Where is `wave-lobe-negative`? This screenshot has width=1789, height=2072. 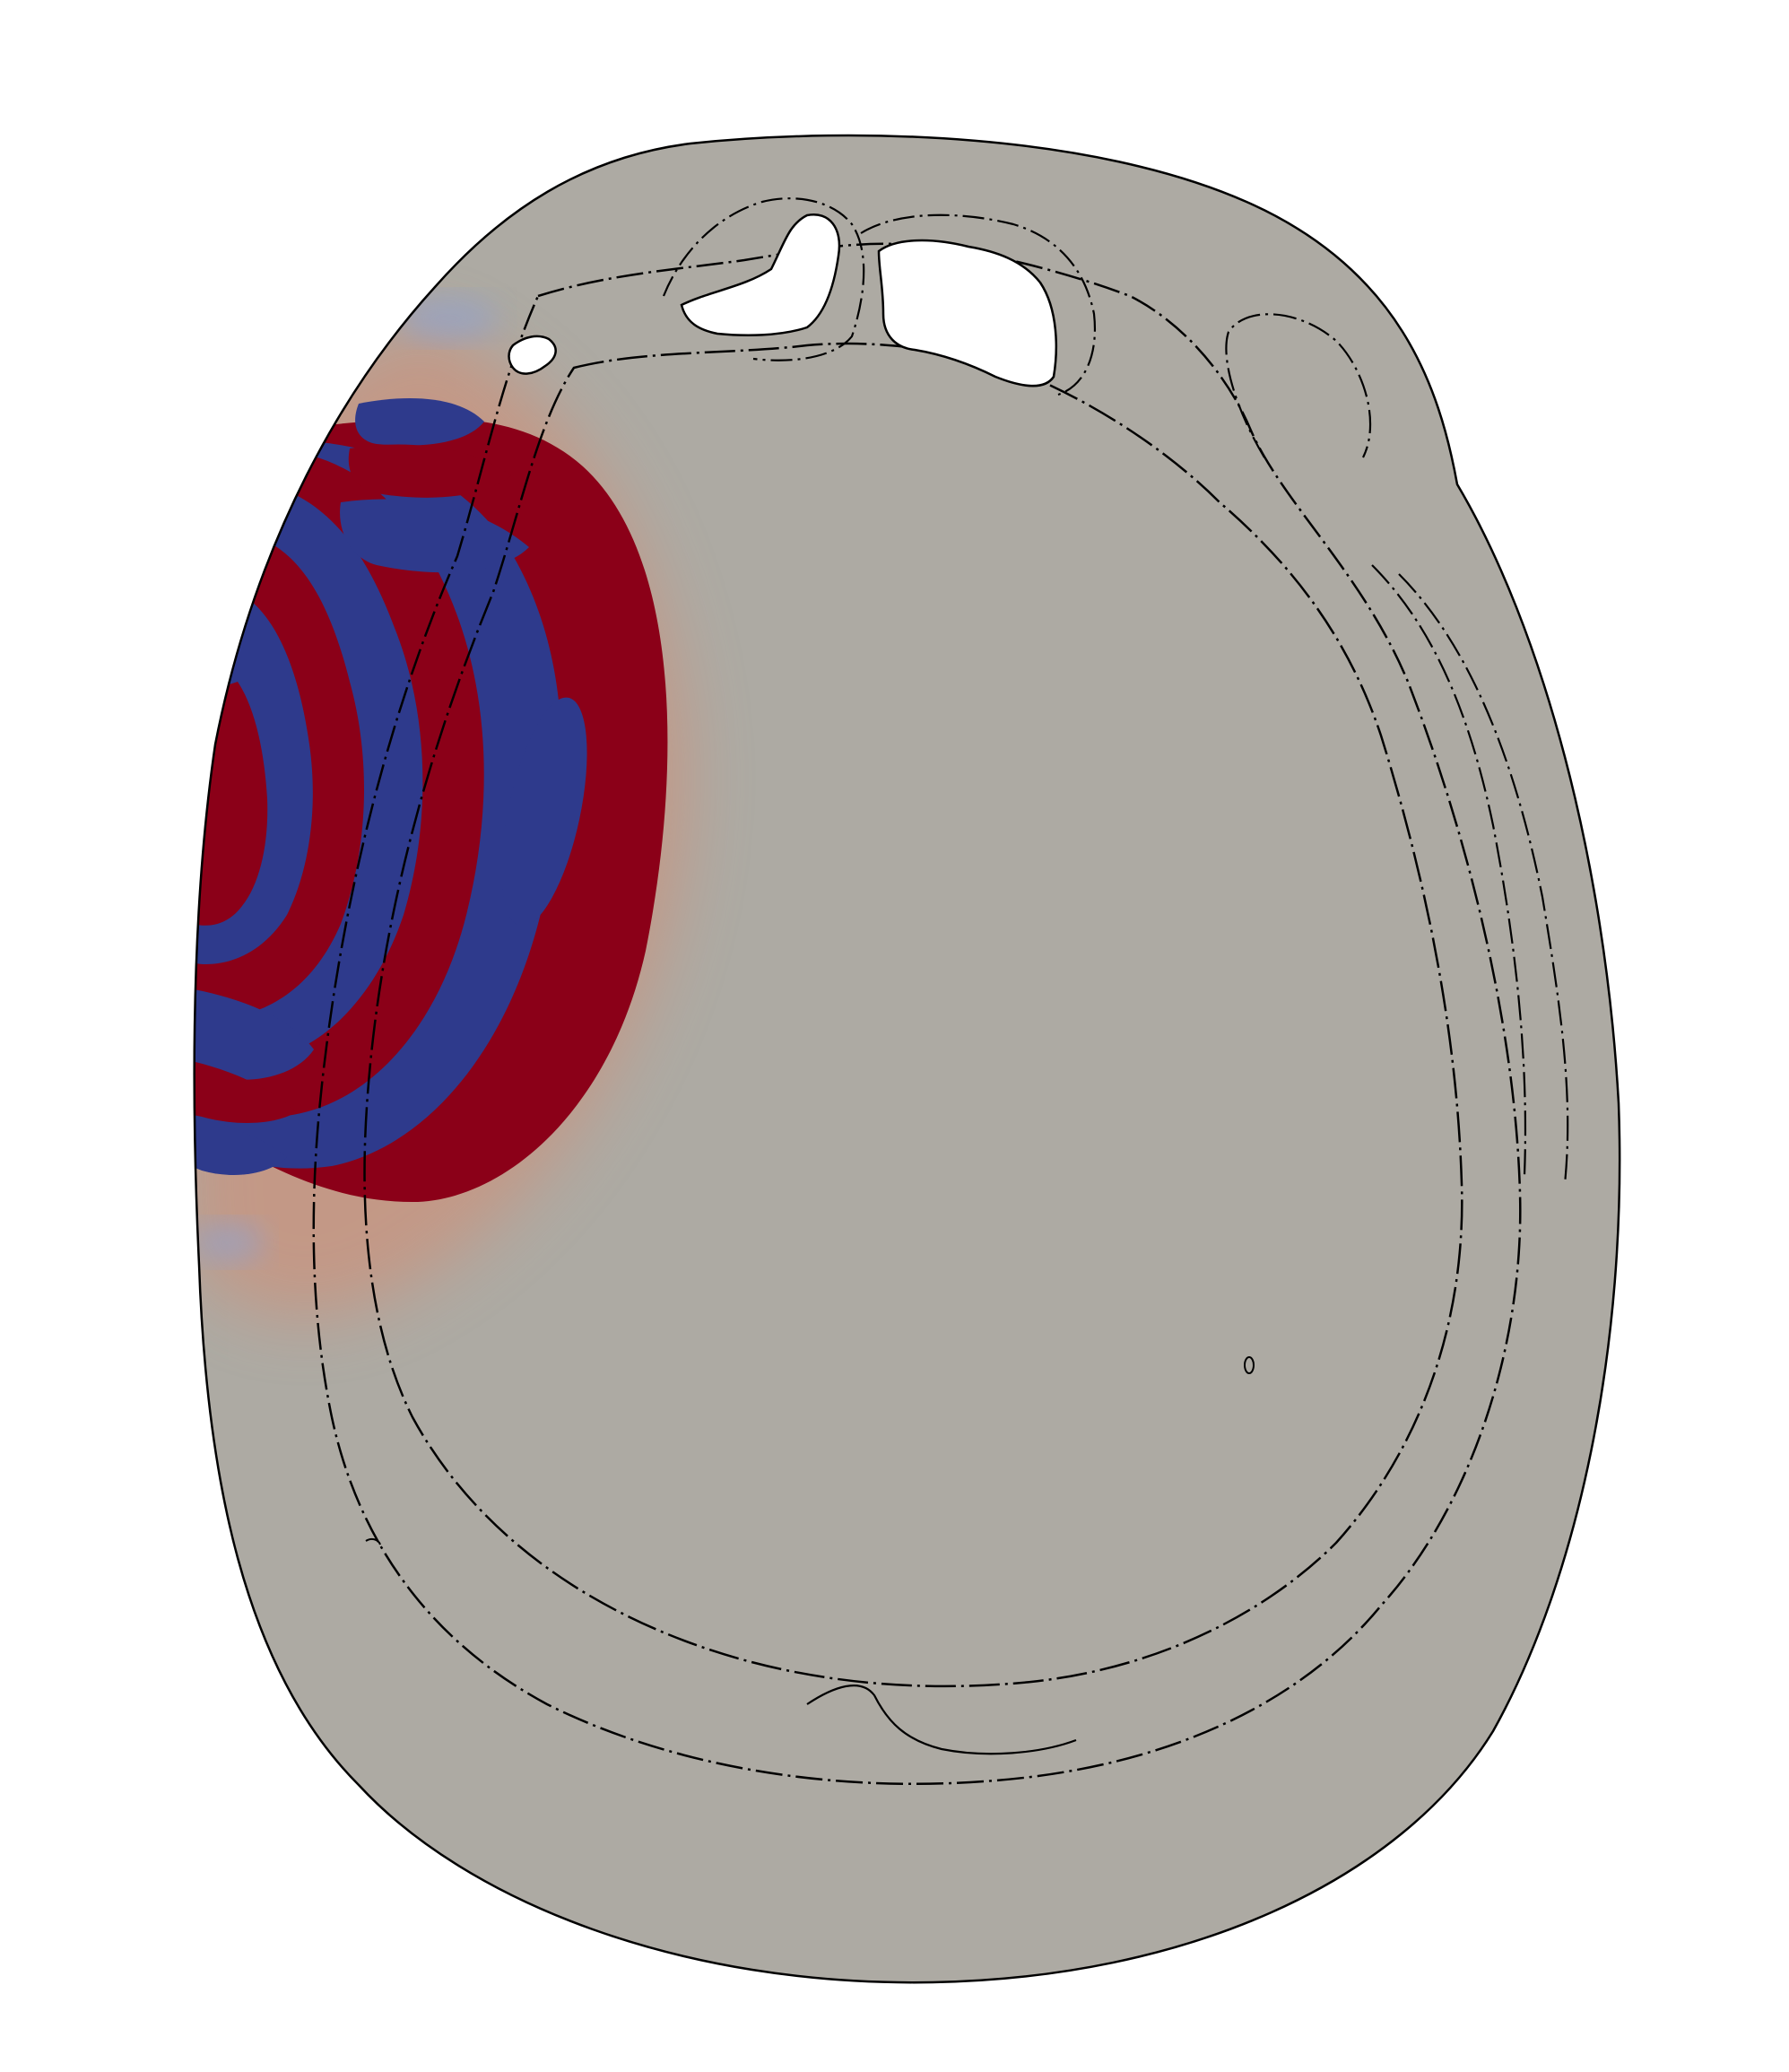 wave-lobe-negative is located at coordinates (544, 812).